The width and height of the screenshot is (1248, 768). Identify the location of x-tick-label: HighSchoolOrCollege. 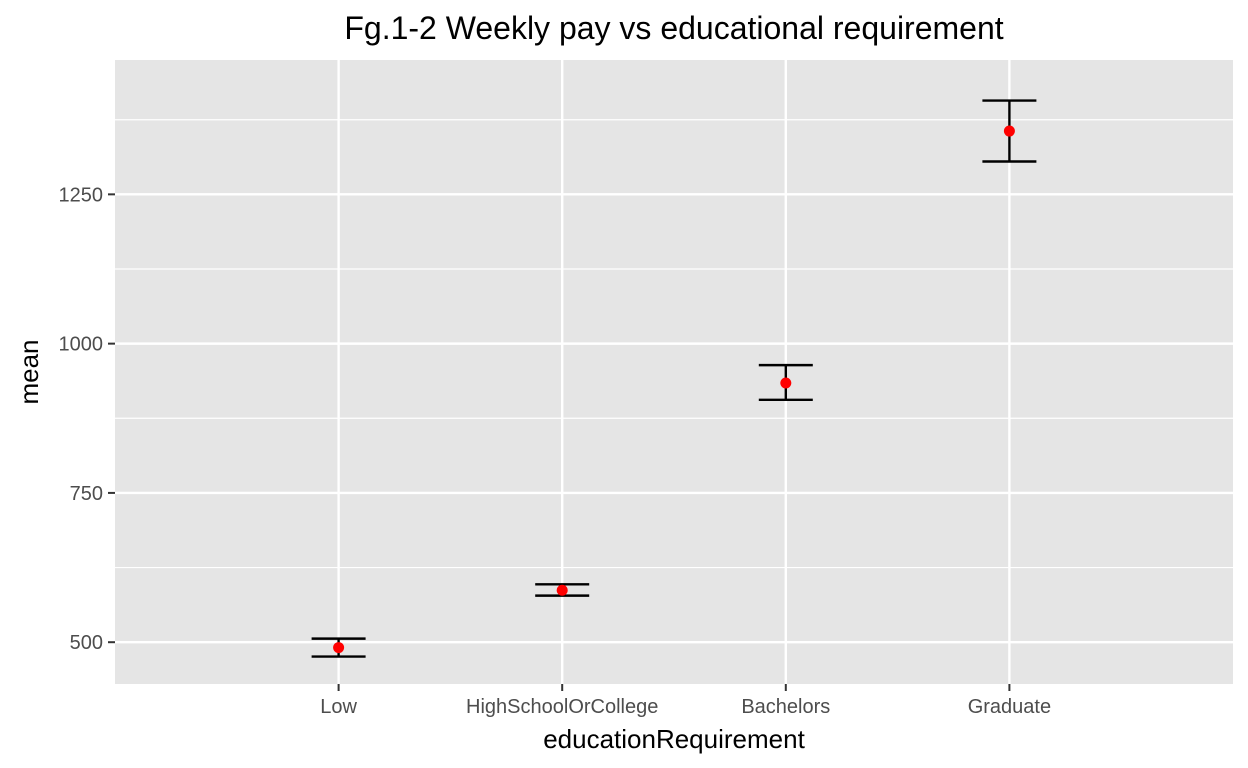
(562, 707).